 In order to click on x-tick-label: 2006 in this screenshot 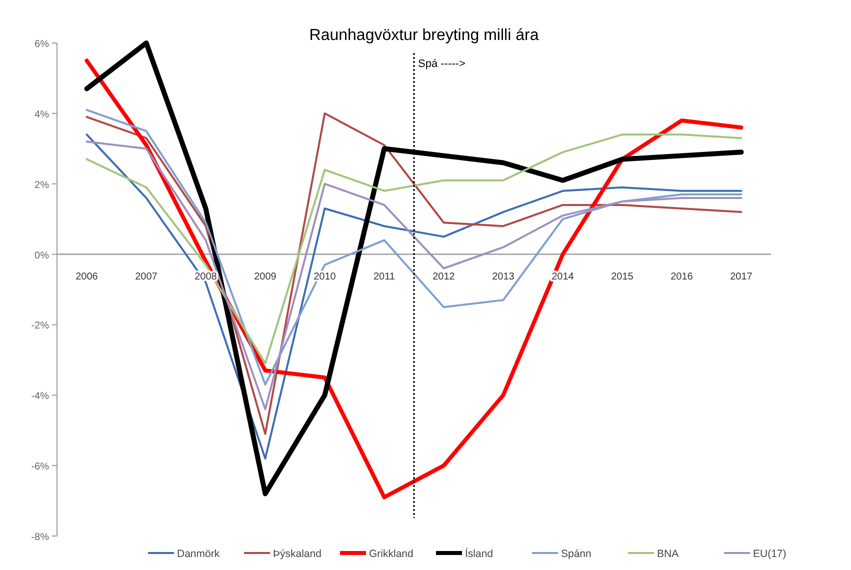, I will do `click(87, 276)`.